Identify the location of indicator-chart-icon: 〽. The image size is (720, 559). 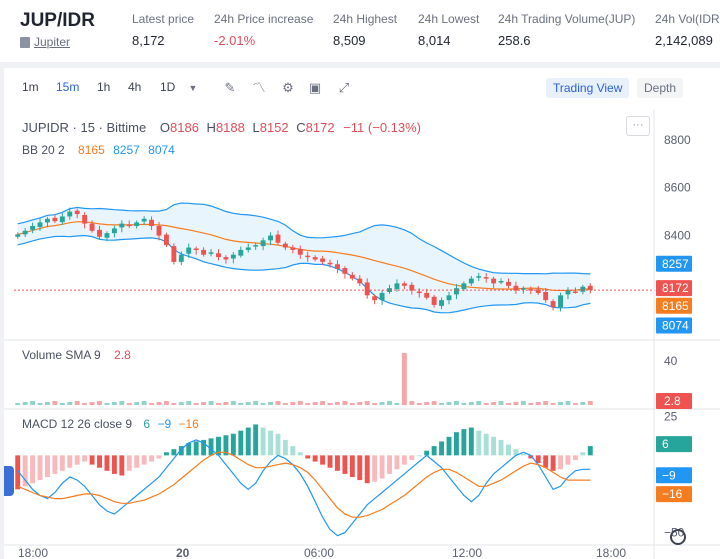
(259, 87).